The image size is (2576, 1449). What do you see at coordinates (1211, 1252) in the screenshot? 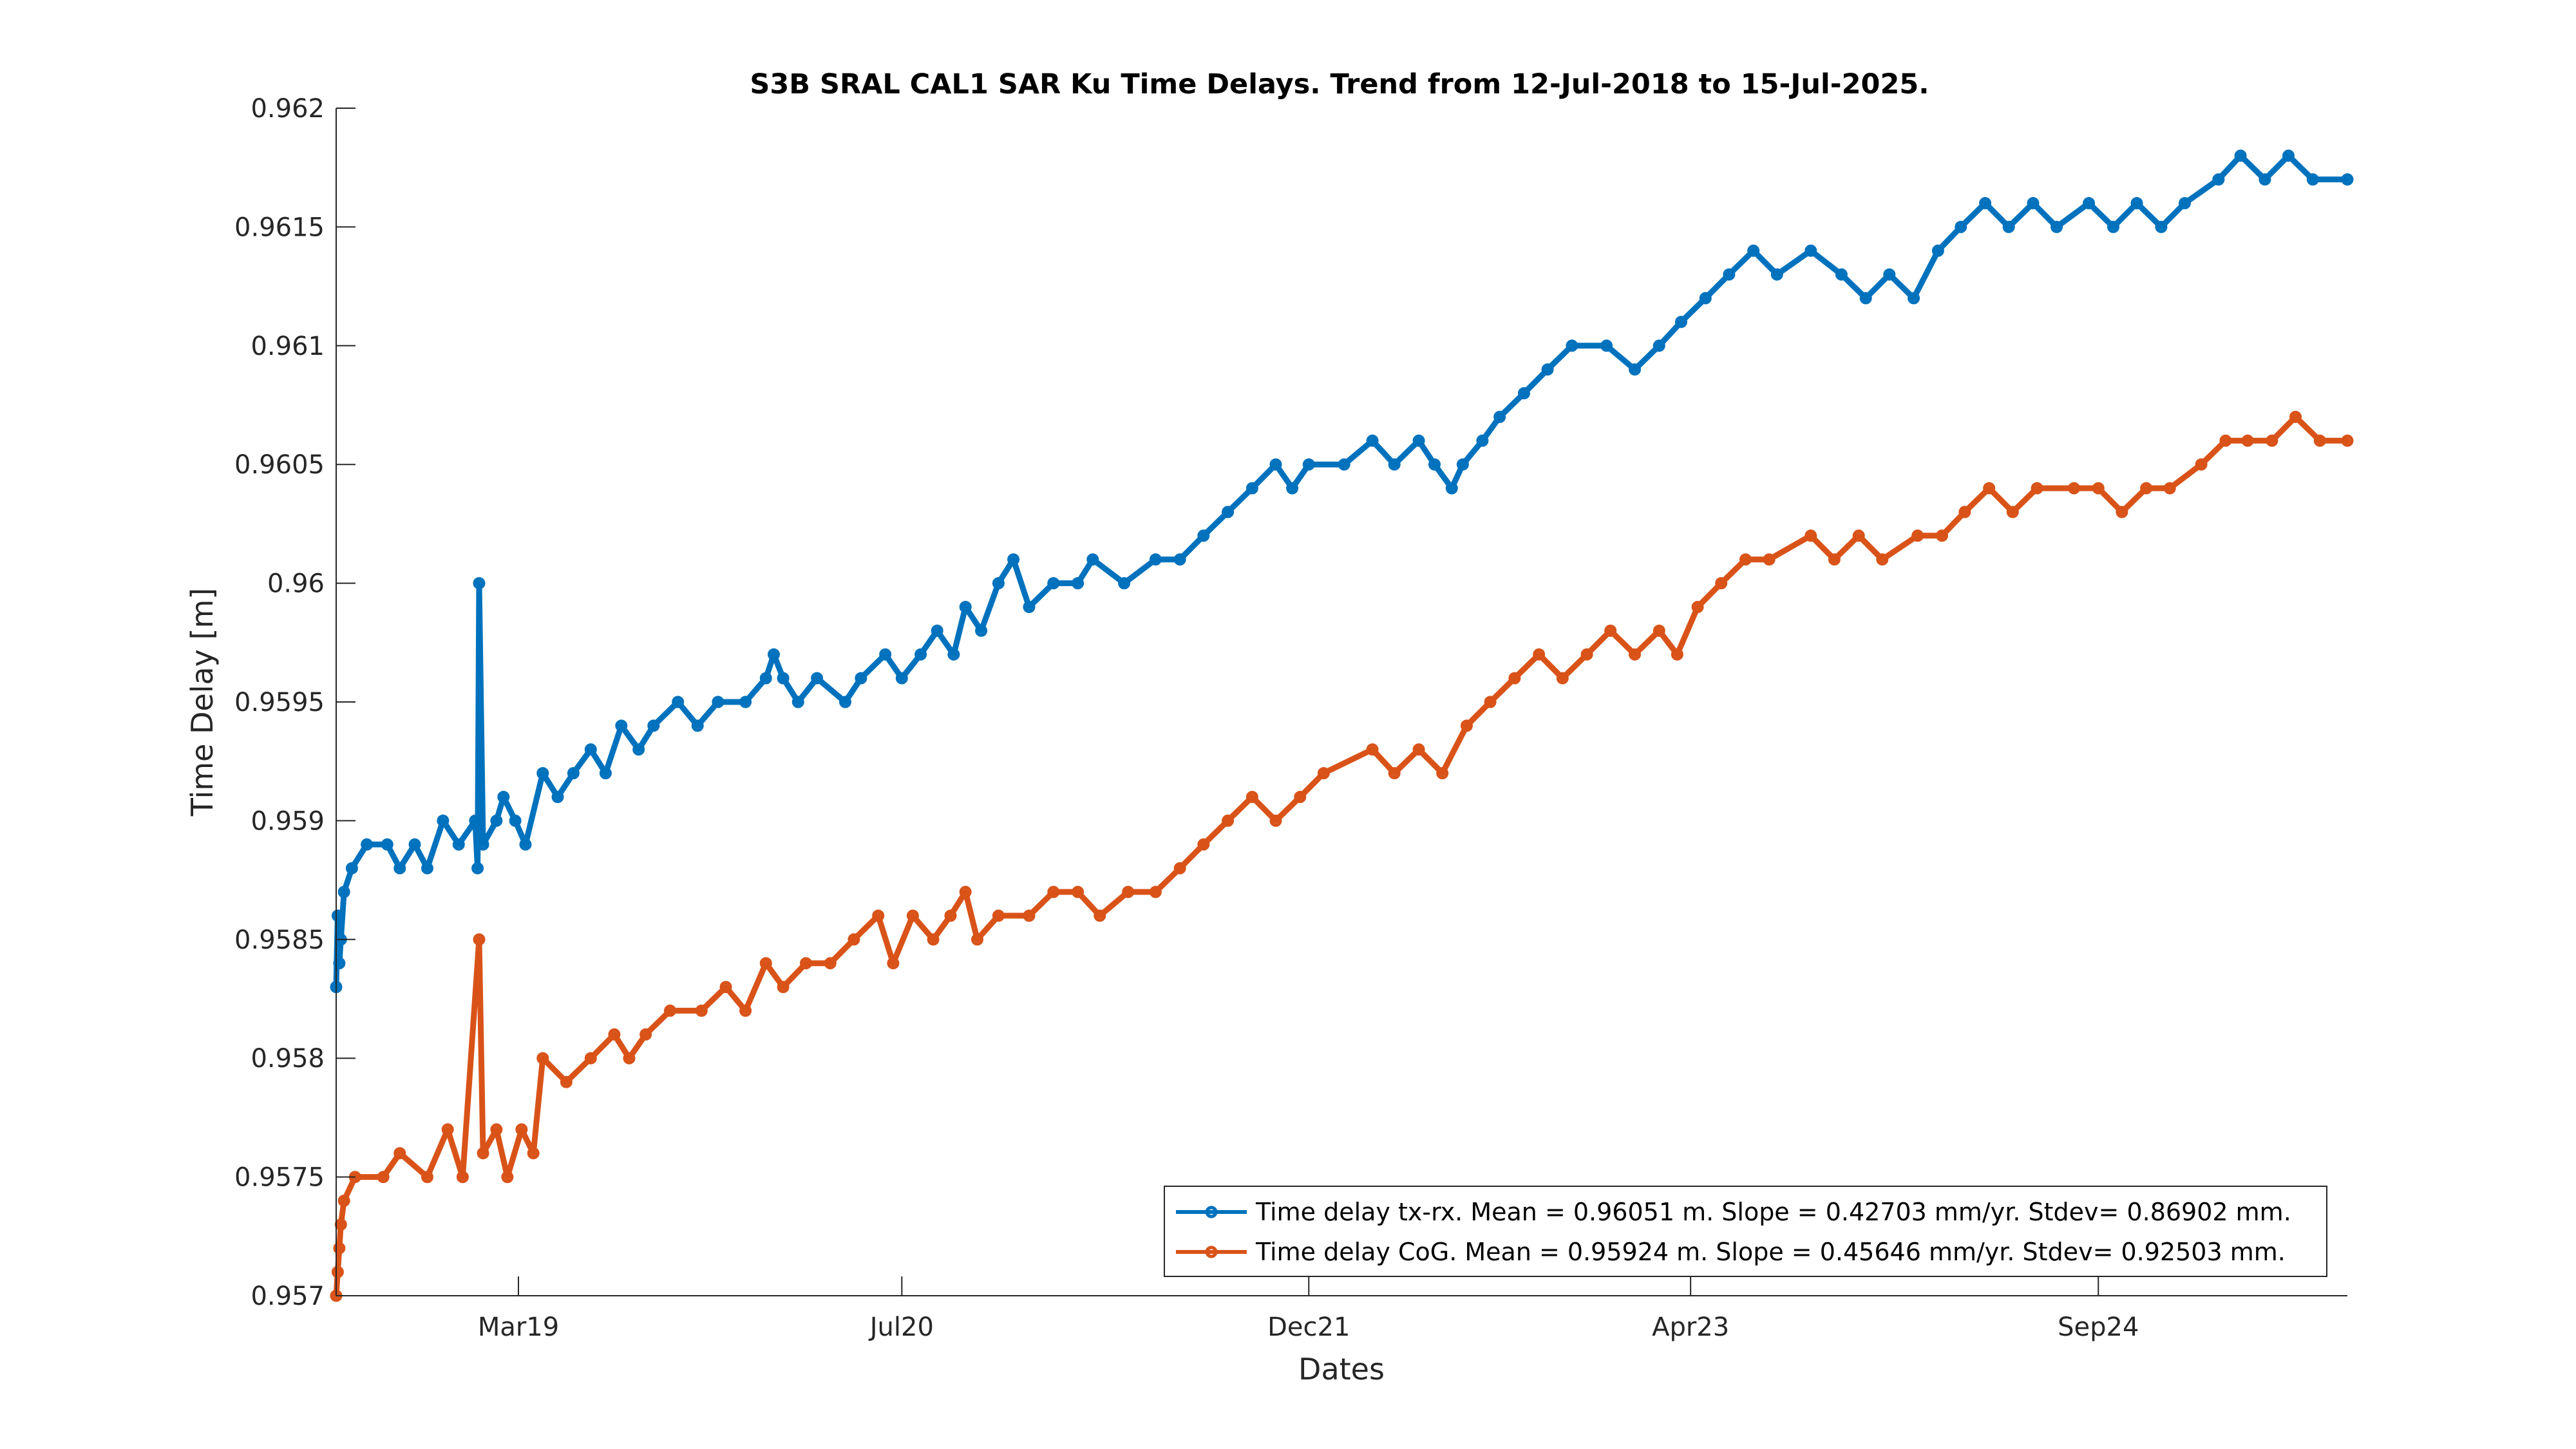
I see `legend-marker-cog` at bounding box center [1211, 1252].